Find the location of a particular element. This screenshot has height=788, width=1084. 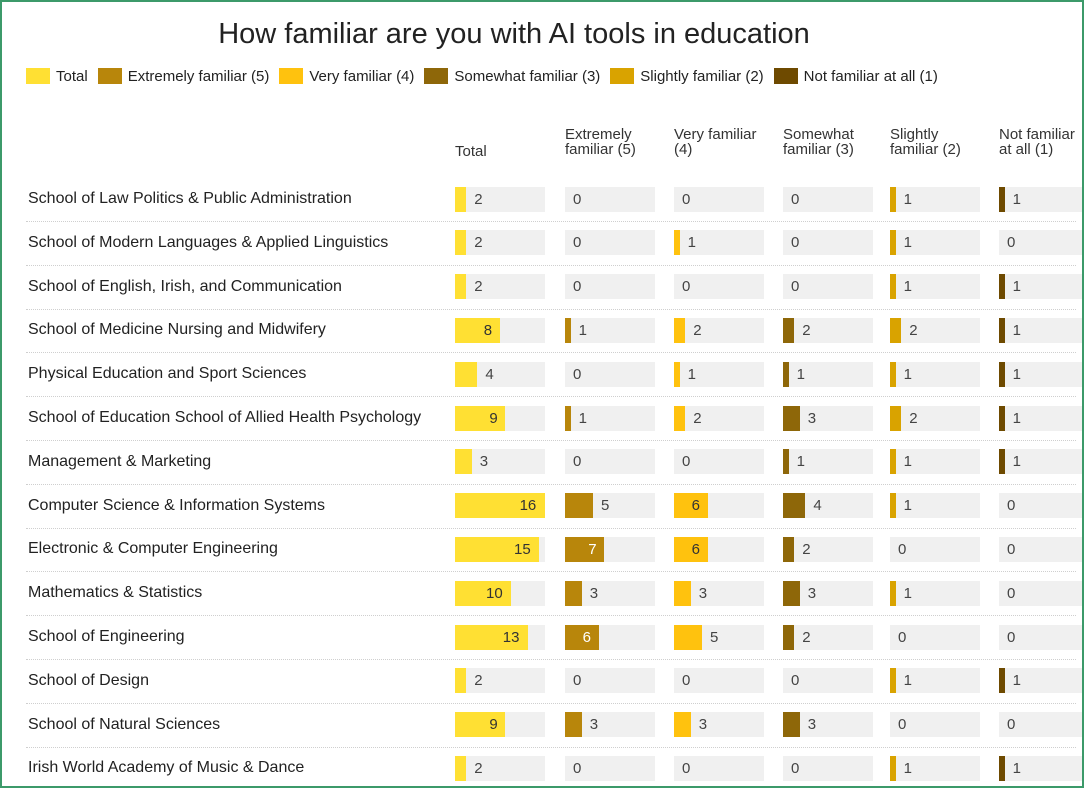

cell: 9 is located at coordinates (500, 418).